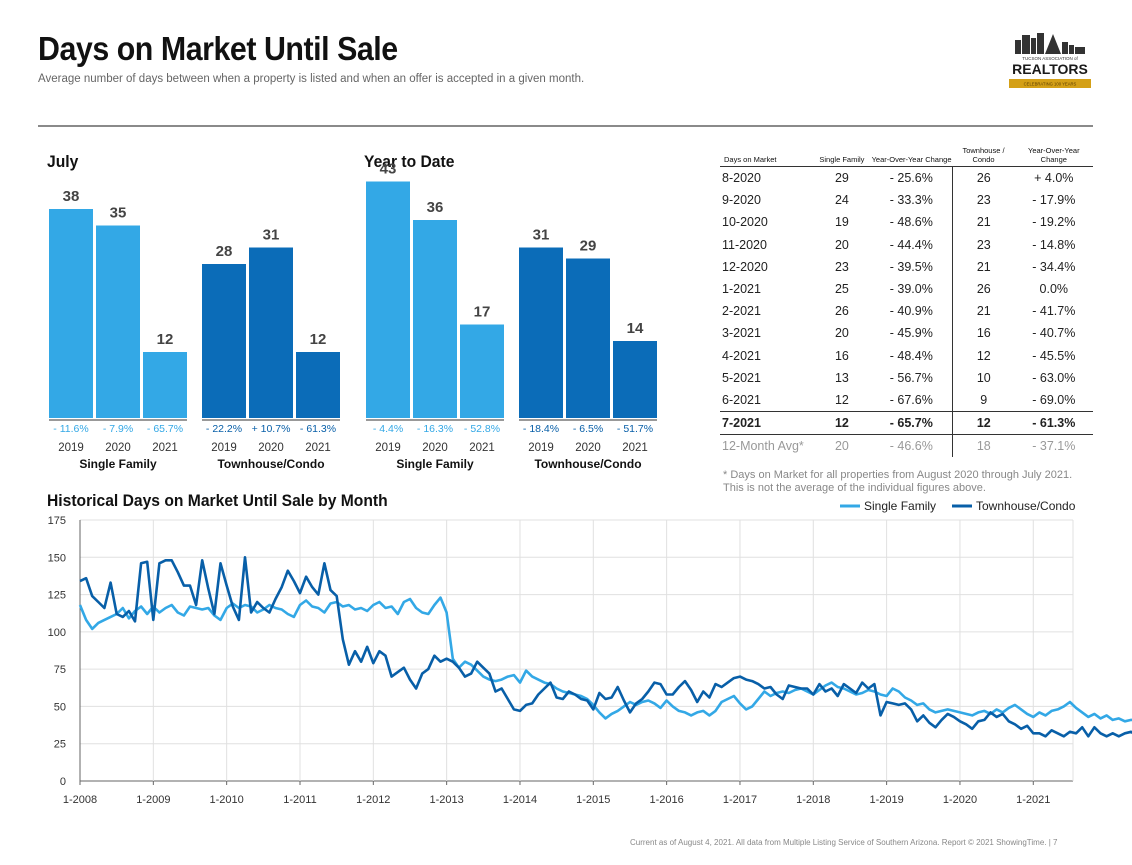 The image size is (1132, 865). Describe the element at coordinates (1050, 58) in the screenshot. I see `logo-line1: TUCSON ASSOCIATION of` at that location.